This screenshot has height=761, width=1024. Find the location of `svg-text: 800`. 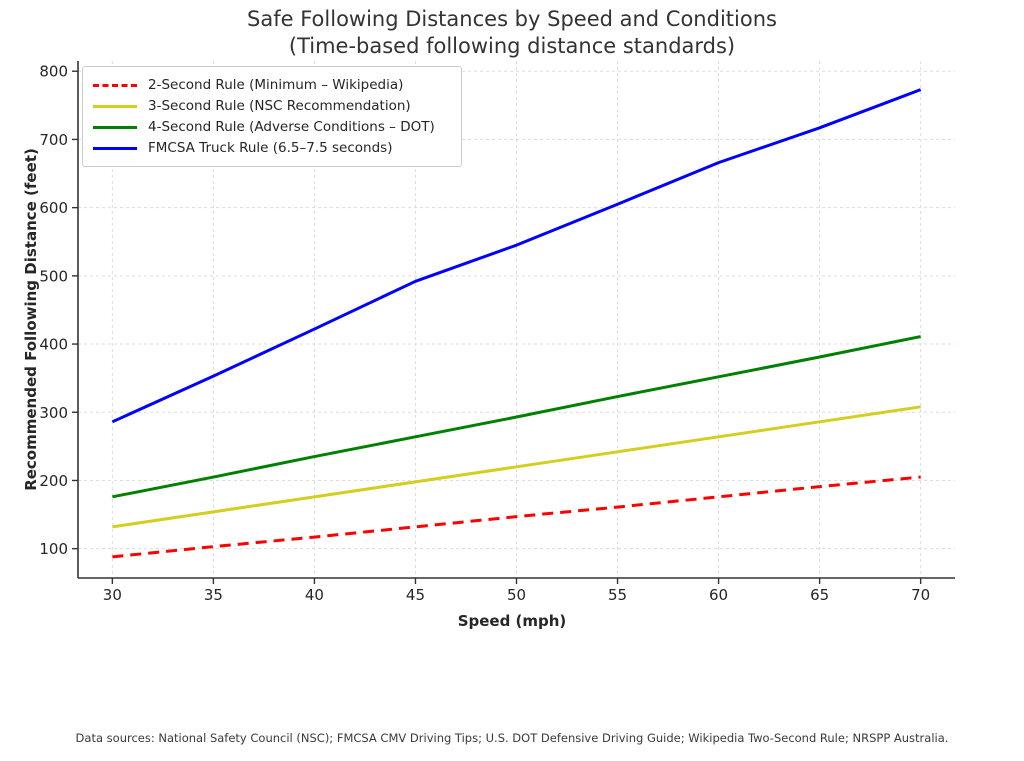

svg-text: 800 is located at coordinates (53, 72).